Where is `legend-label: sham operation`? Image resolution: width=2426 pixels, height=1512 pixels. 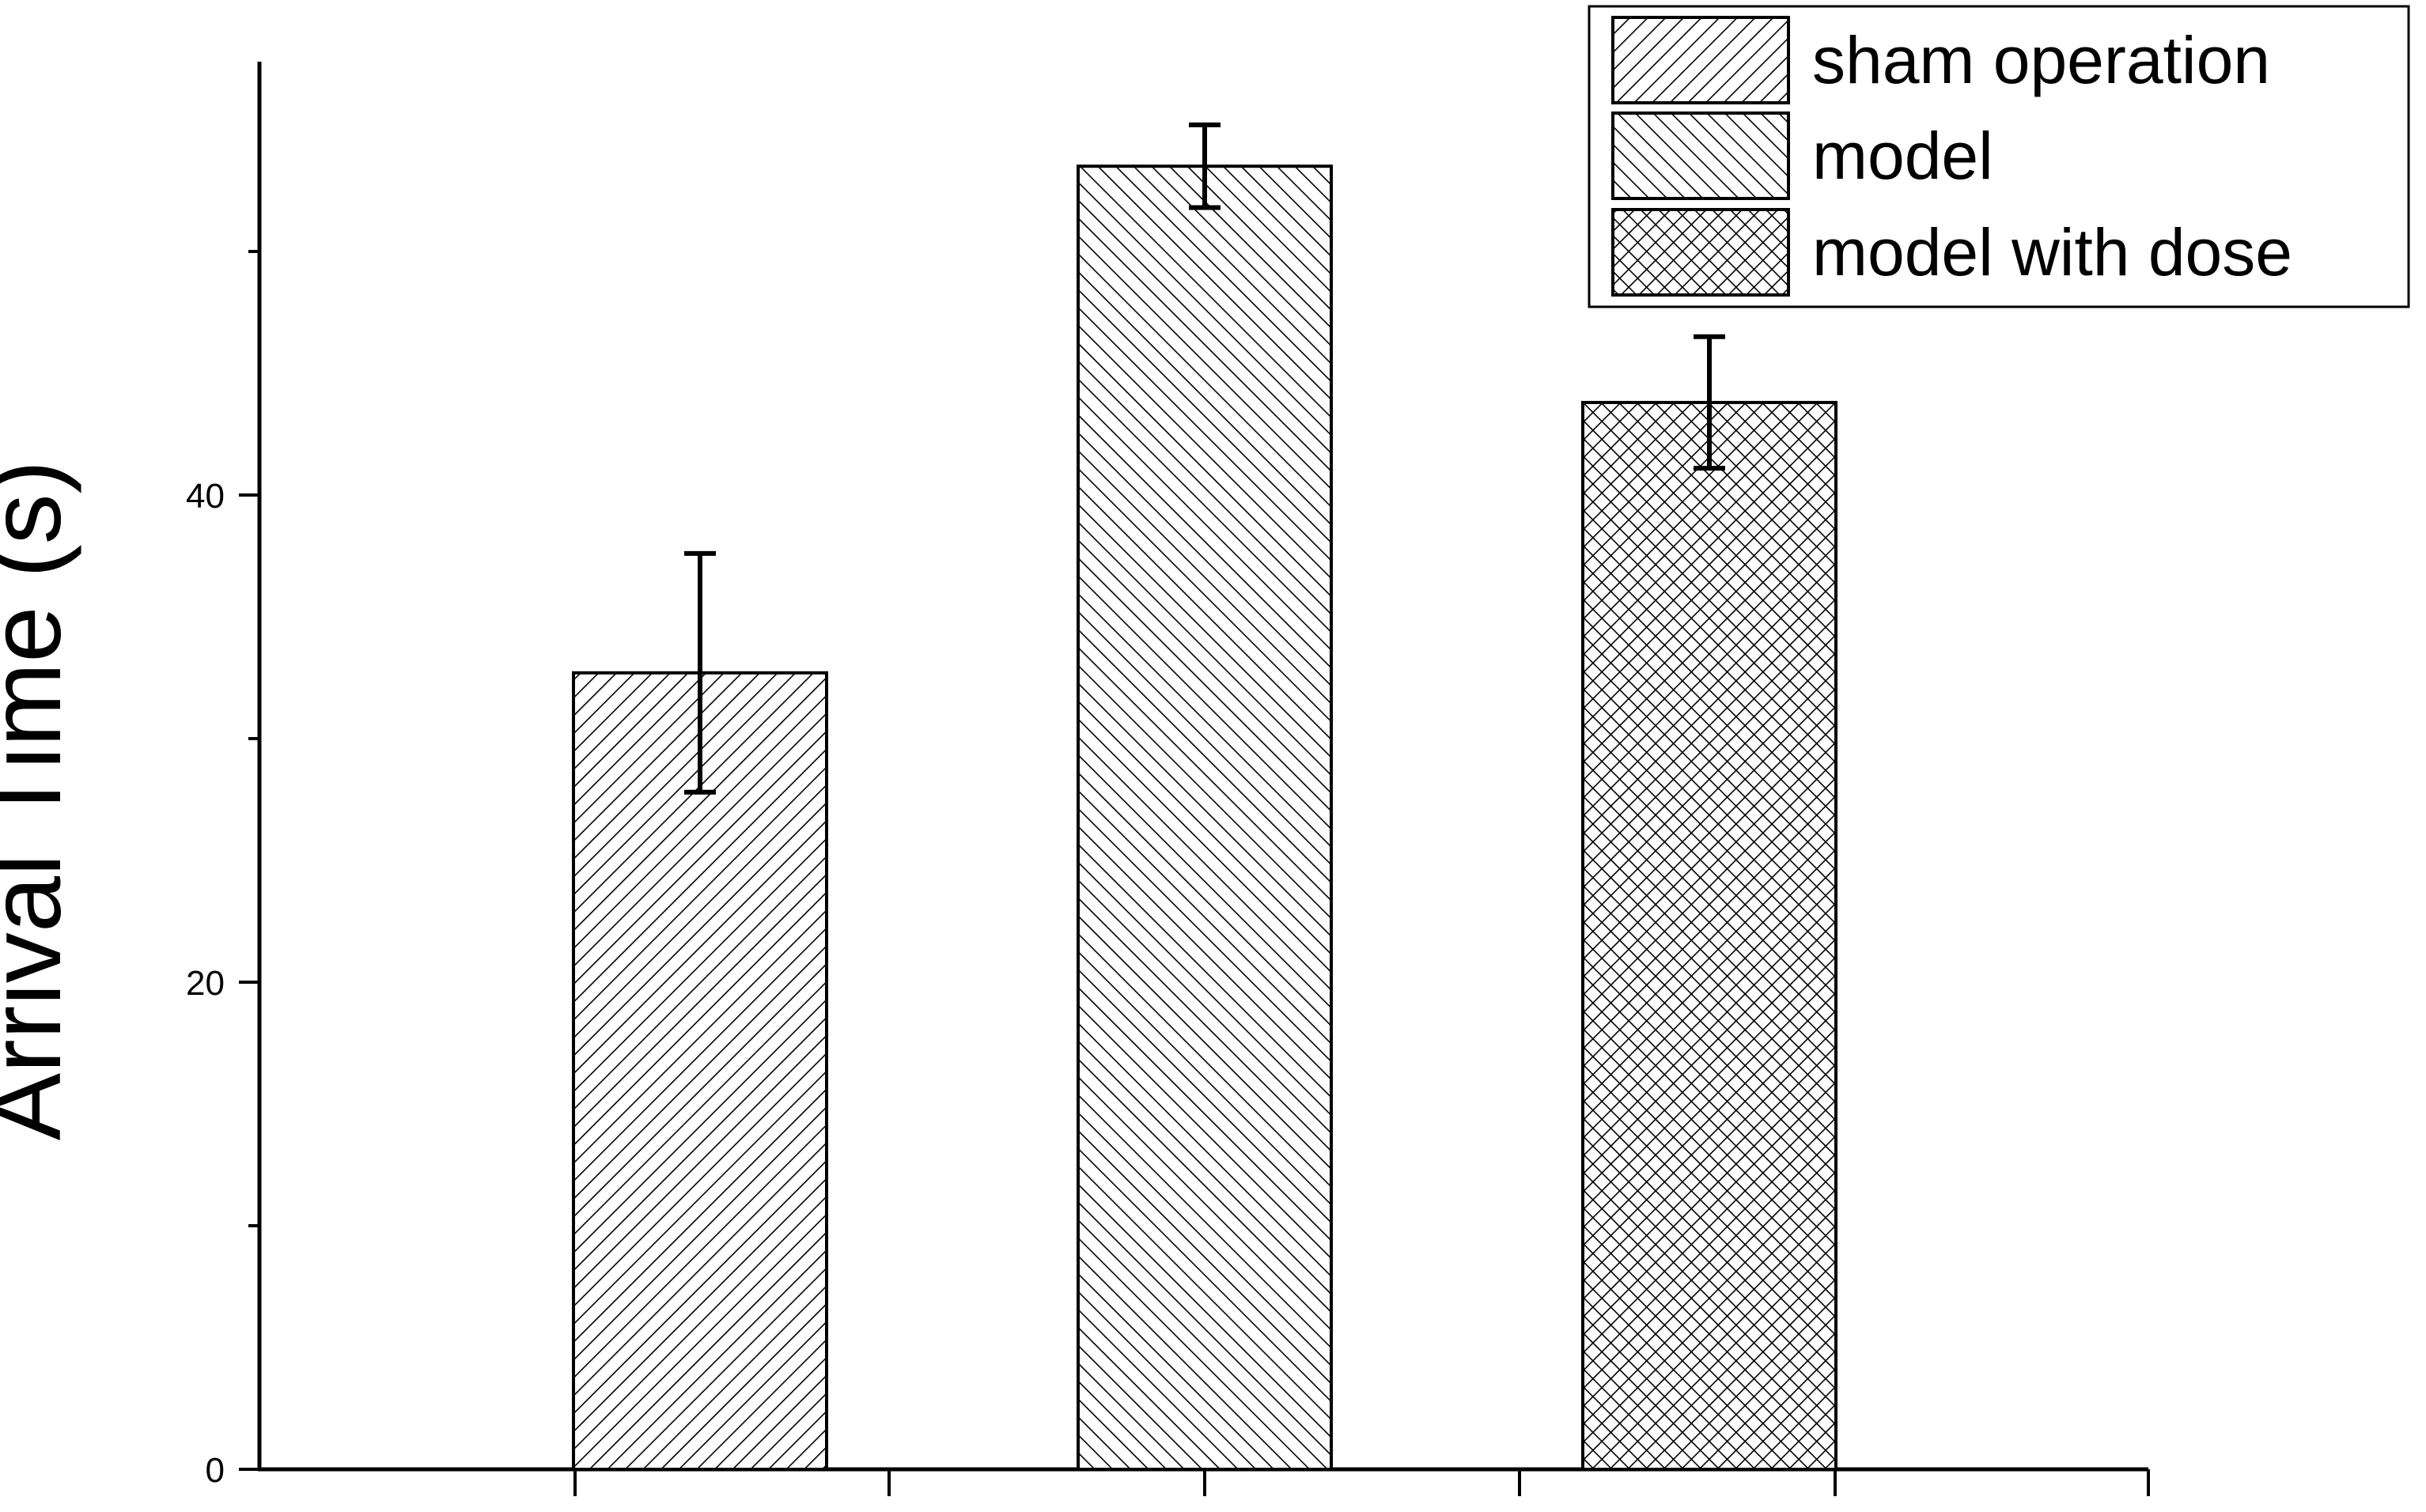 legend-label: sham operation is located at coordinates (2041, 60).